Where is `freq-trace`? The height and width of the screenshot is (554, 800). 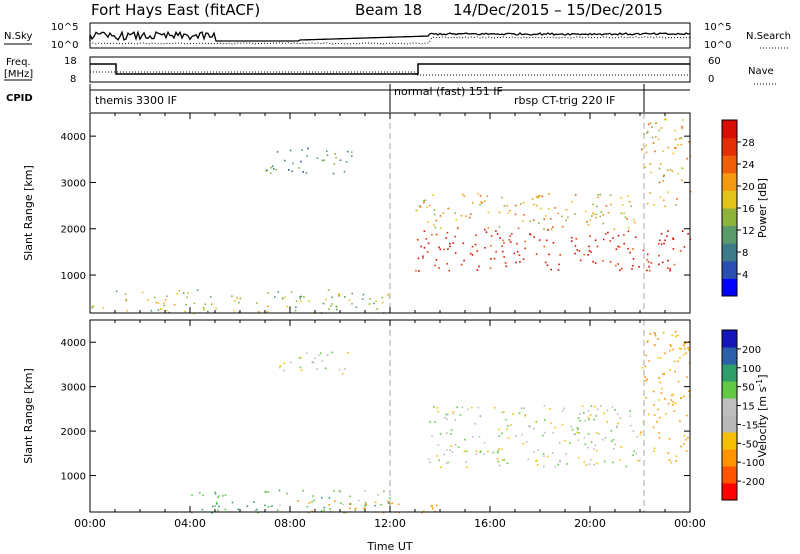
freq-trace is located at coordinates (390, 69).